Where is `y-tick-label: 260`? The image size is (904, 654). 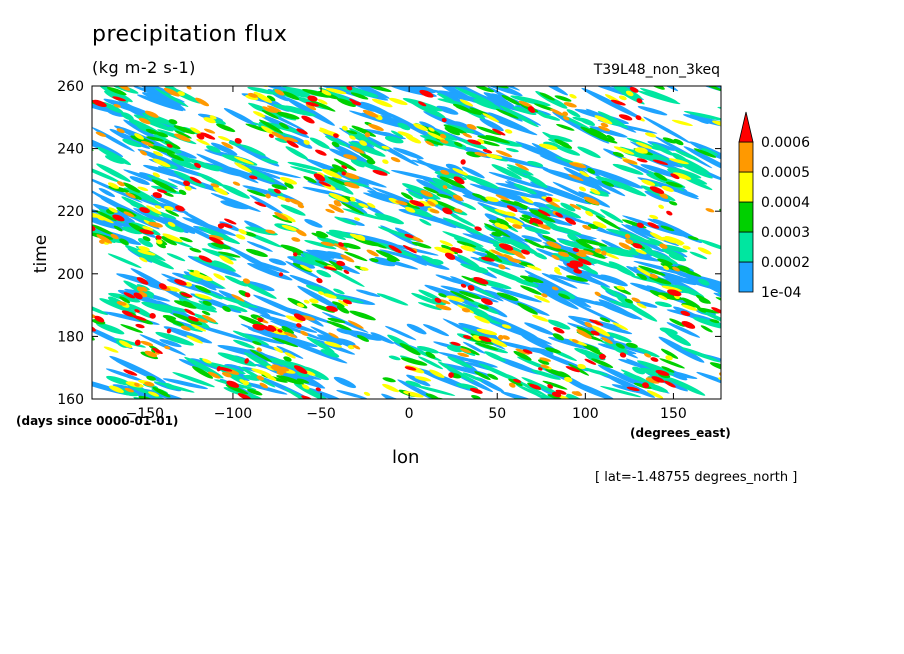 y-tick-label: 260 is located at coordinates (70, 87).